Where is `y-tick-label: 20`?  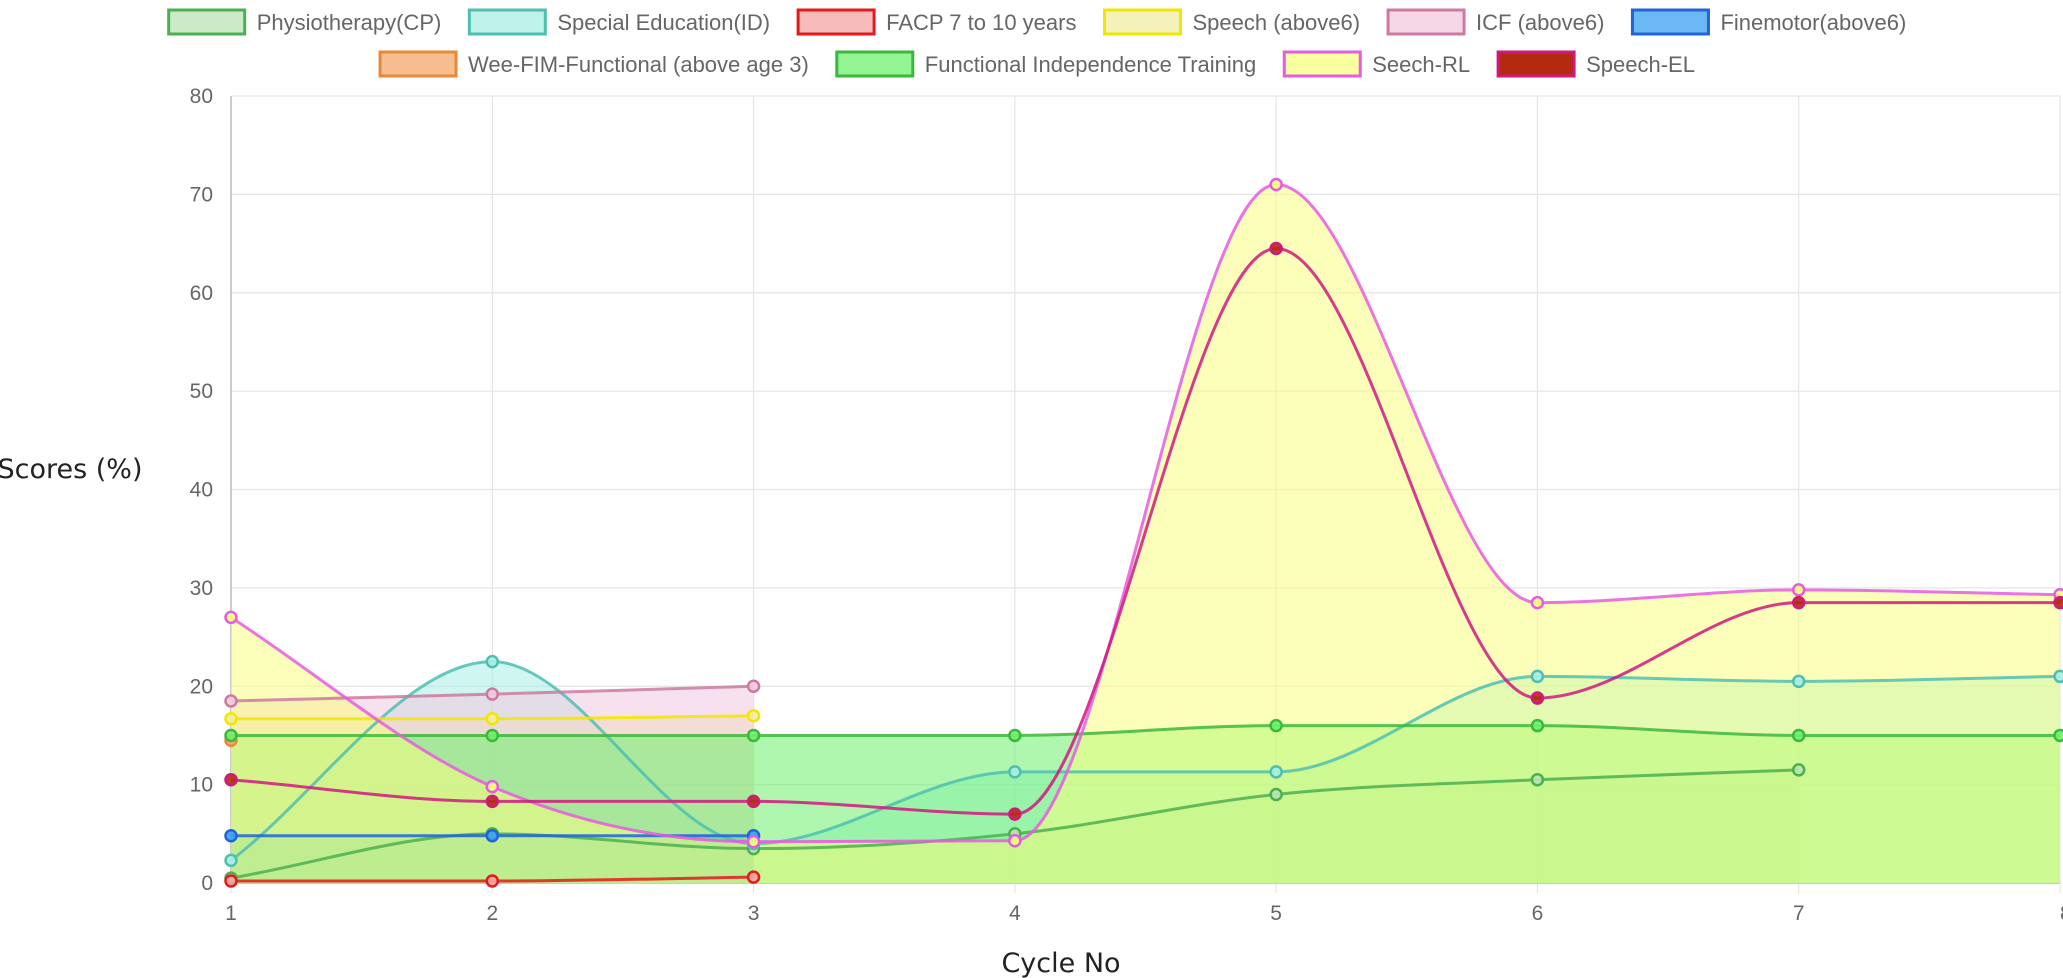
y-tick-label: 20 is located at coordinates (201, 686).